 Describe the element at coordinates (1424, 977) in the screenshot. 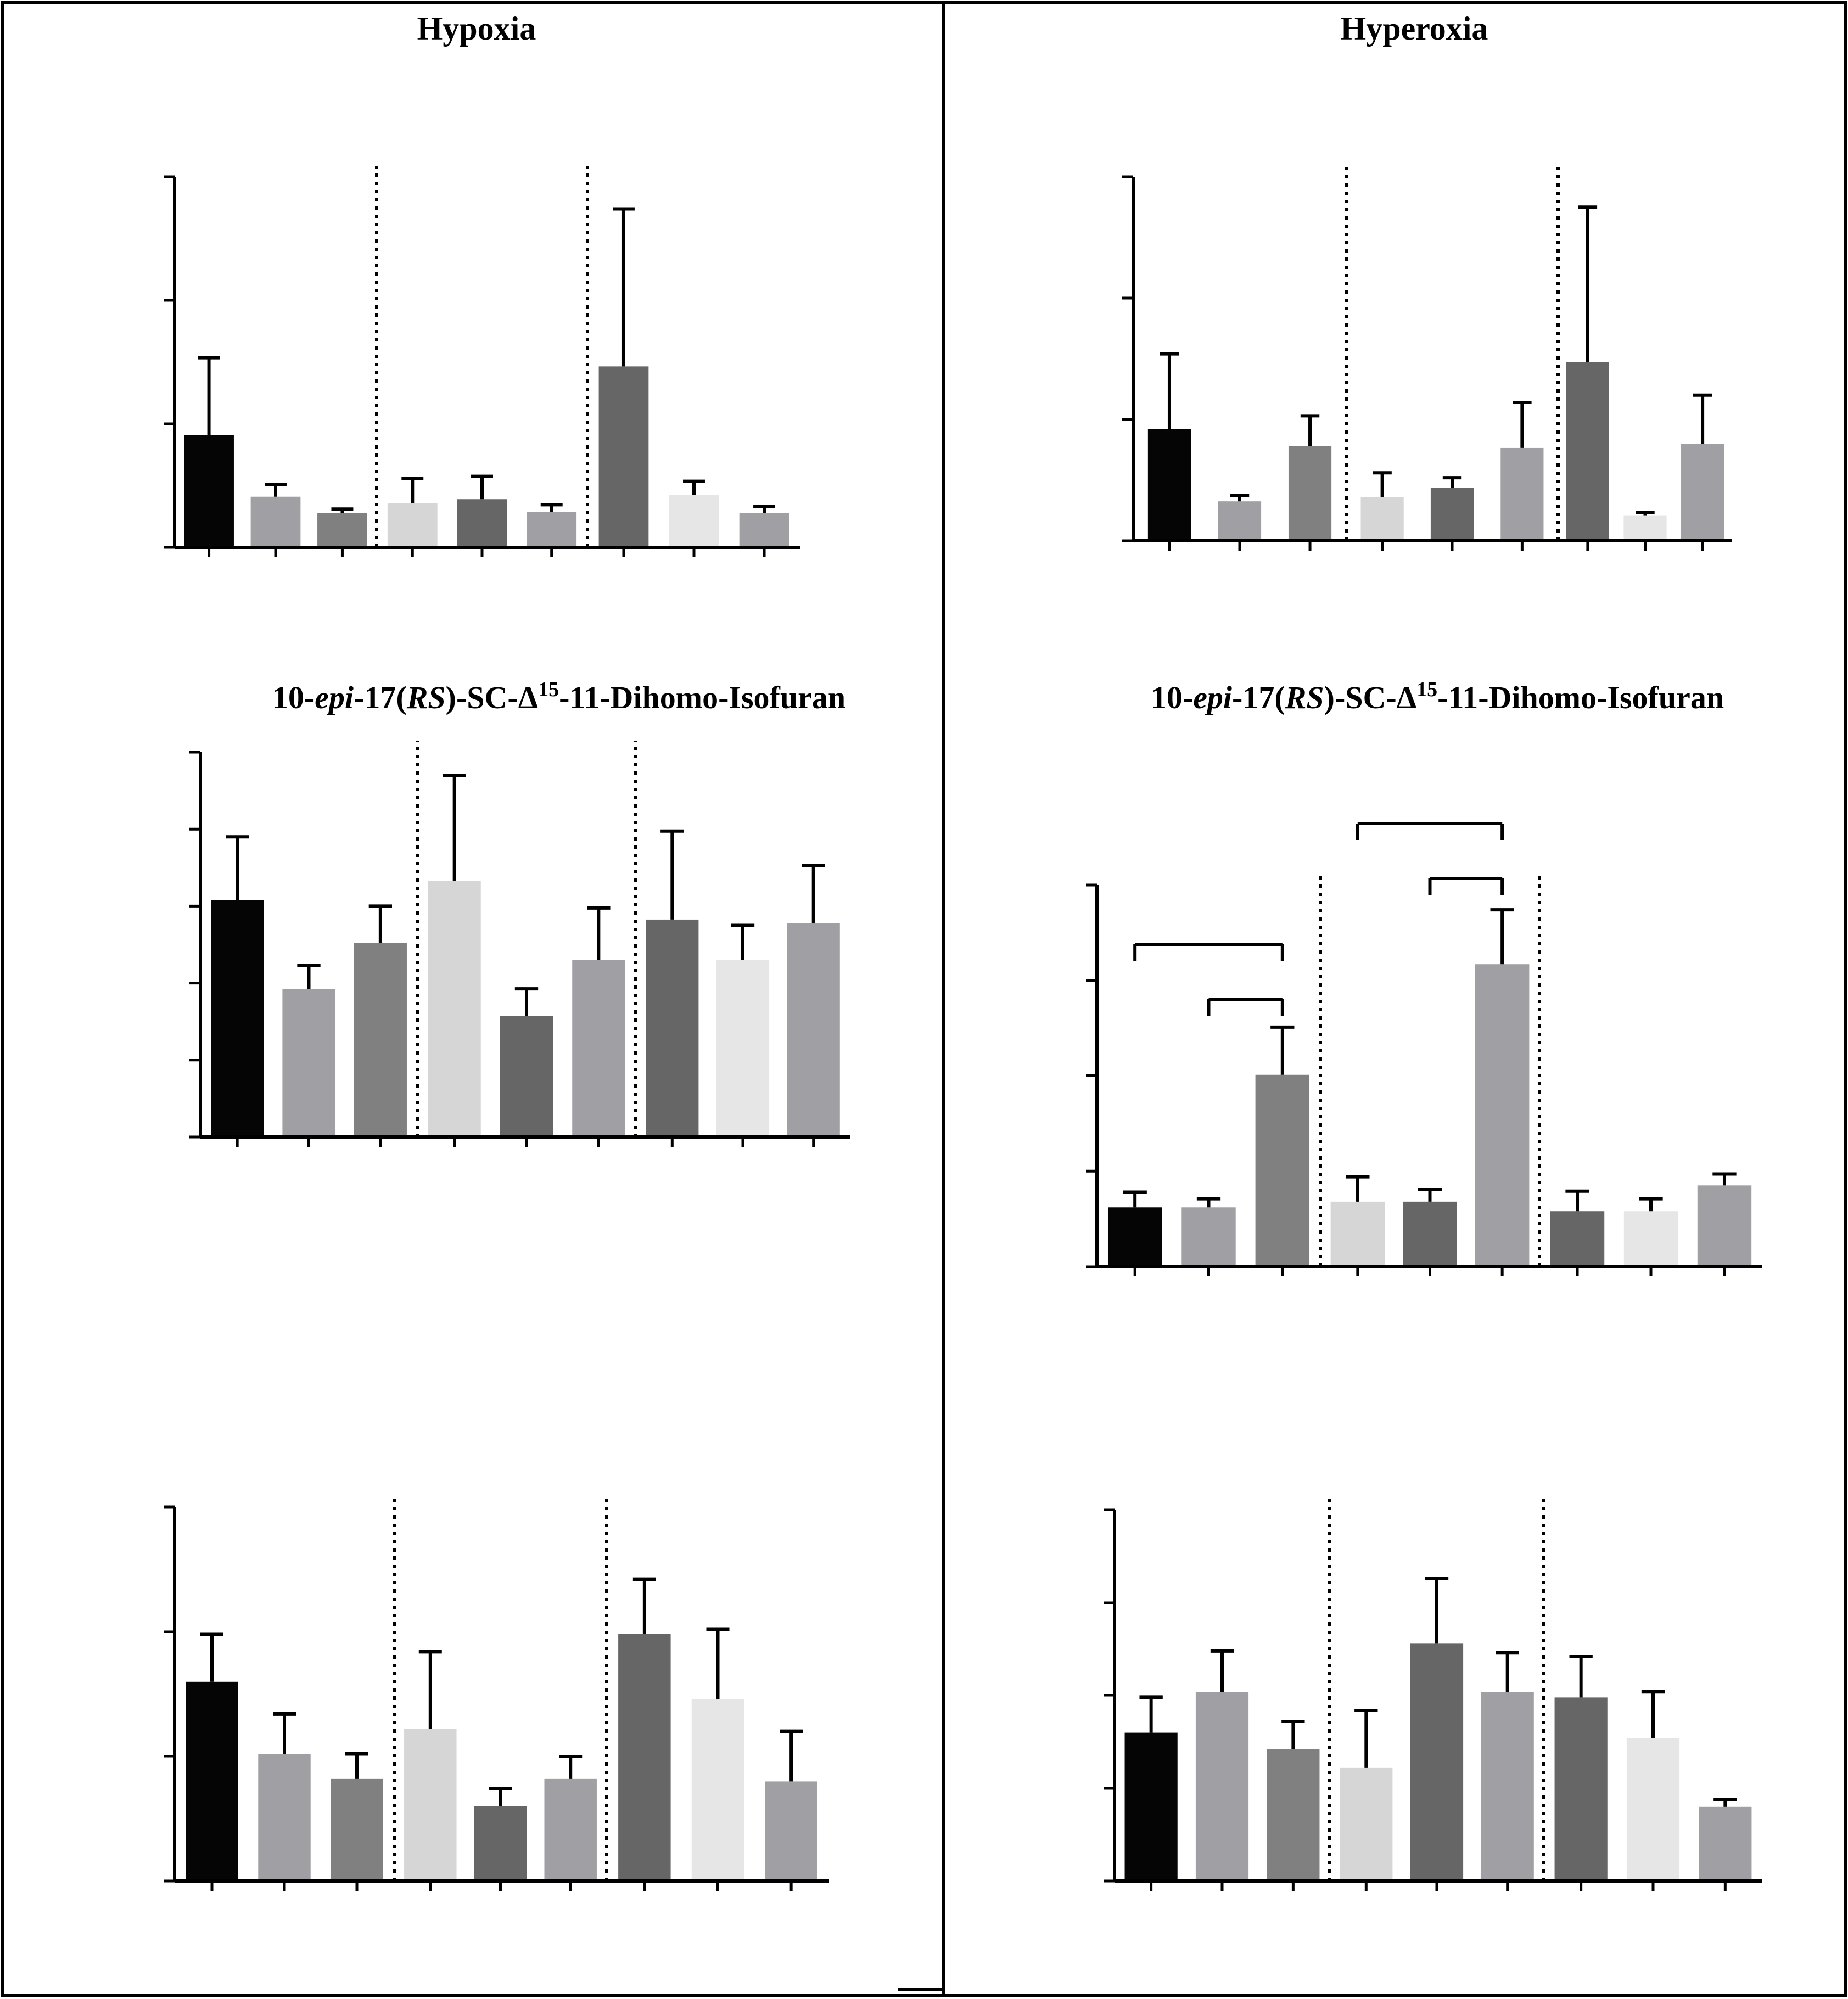

I see `chart-3: 10-epi-17(RS)-SC-Δ15-11-Dihomo-Isofuran` at that location.